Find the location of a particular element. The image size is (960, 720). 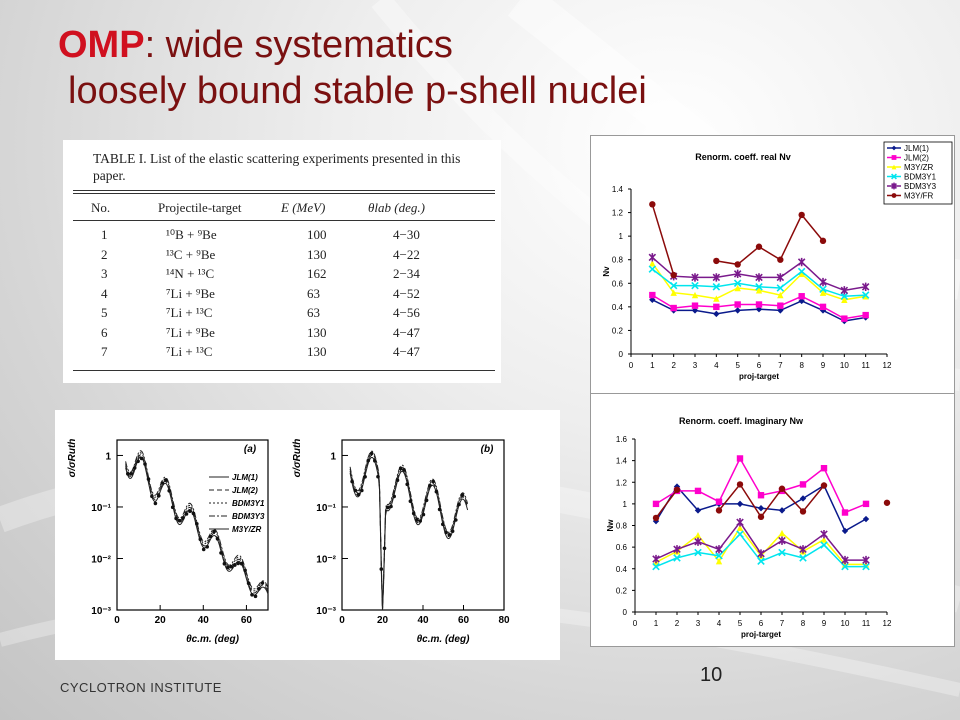

table-cell: ⁷Li + ¹³C is located at coordinates (189, 351).